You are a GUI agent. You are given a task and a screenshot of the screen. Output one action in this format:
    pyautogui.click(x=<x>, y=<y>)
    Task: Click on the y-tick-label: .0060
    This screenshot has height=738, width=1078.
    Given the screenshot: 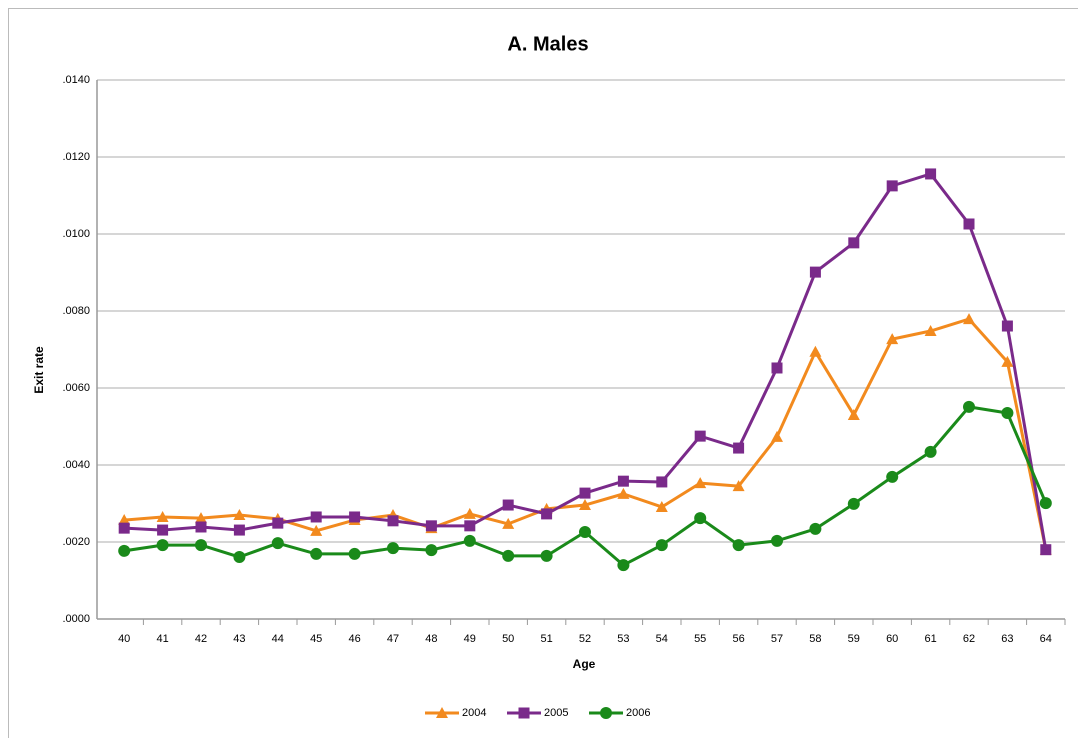 What is the action you would take?
    pyautogui.click(x=76, y=388)
    